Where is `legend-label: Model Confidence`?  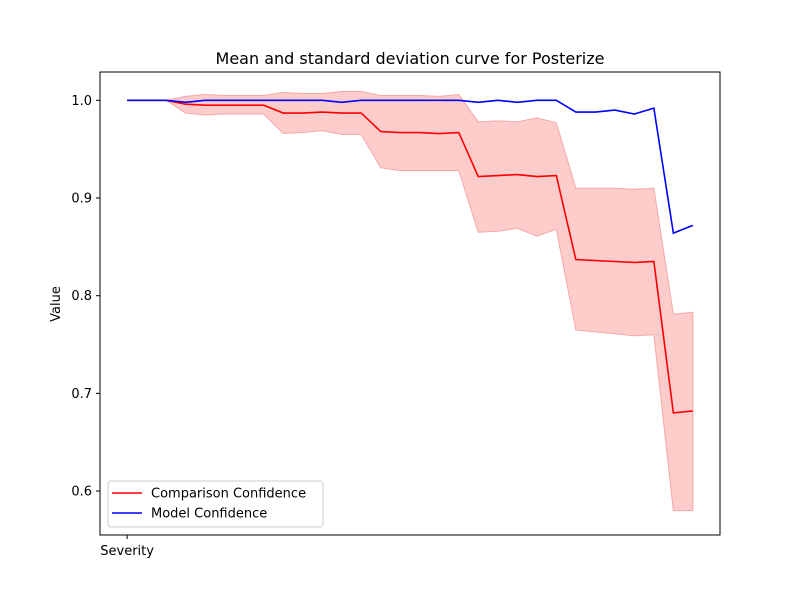 legend-label: Model Confidence is located at coordinates (209, 514).